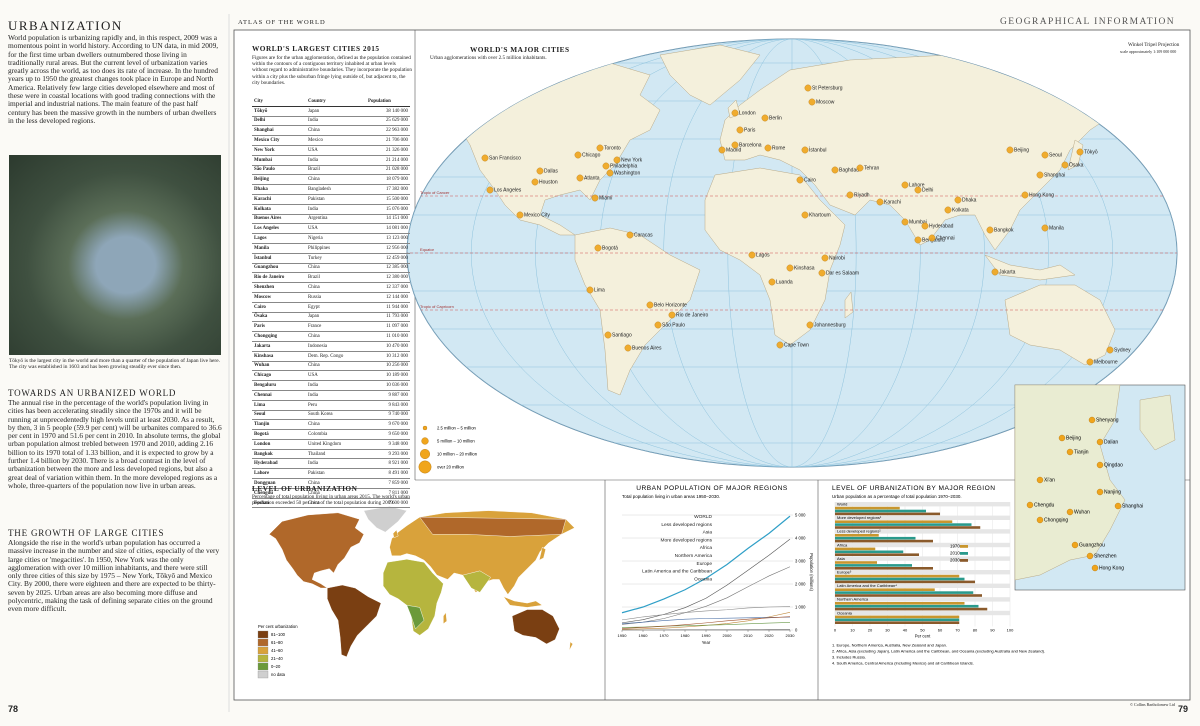 The height and width of the screenshot is (726, 1200). What do you see at coordinates (388, 415) in the screenshot?
I see `table-cell: 9 740 000` at bounding box center [388, 415].